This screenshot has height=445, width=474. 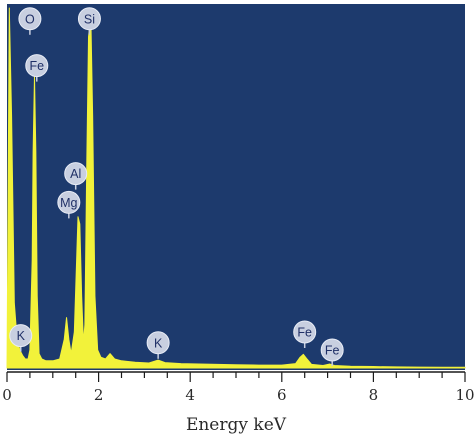 What do you see at coordinates (236, 425) in the screenshot?
I see `x-axis-title: Energy keV` at bounding box center [236, 425].